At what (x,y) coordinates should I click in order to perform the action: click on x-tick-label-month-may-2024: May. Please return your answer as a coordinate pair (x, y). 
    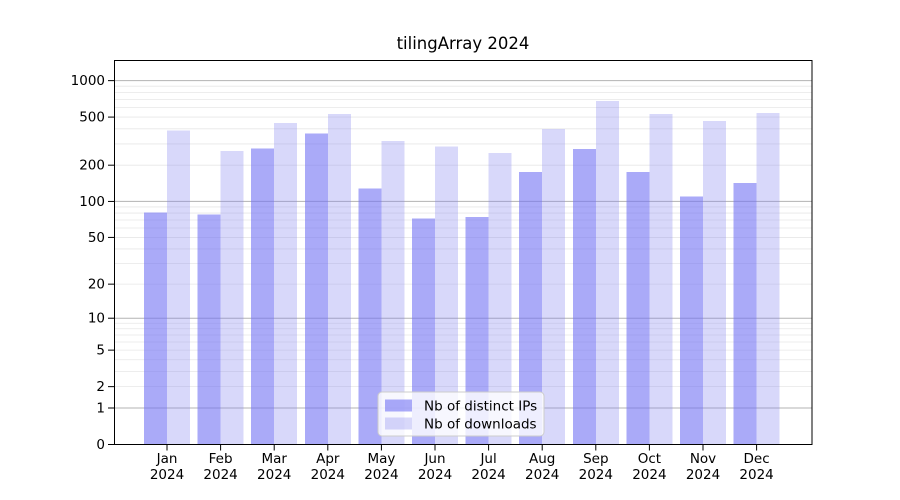
    Looking at the image, I should click on (381, 459).